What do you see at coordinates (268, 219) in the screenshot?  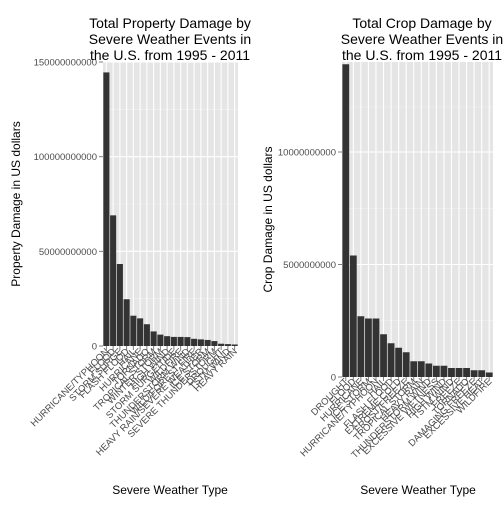 I see `y-axis-label: Crop Damage in US dollars` at bounding box center [268, 219].